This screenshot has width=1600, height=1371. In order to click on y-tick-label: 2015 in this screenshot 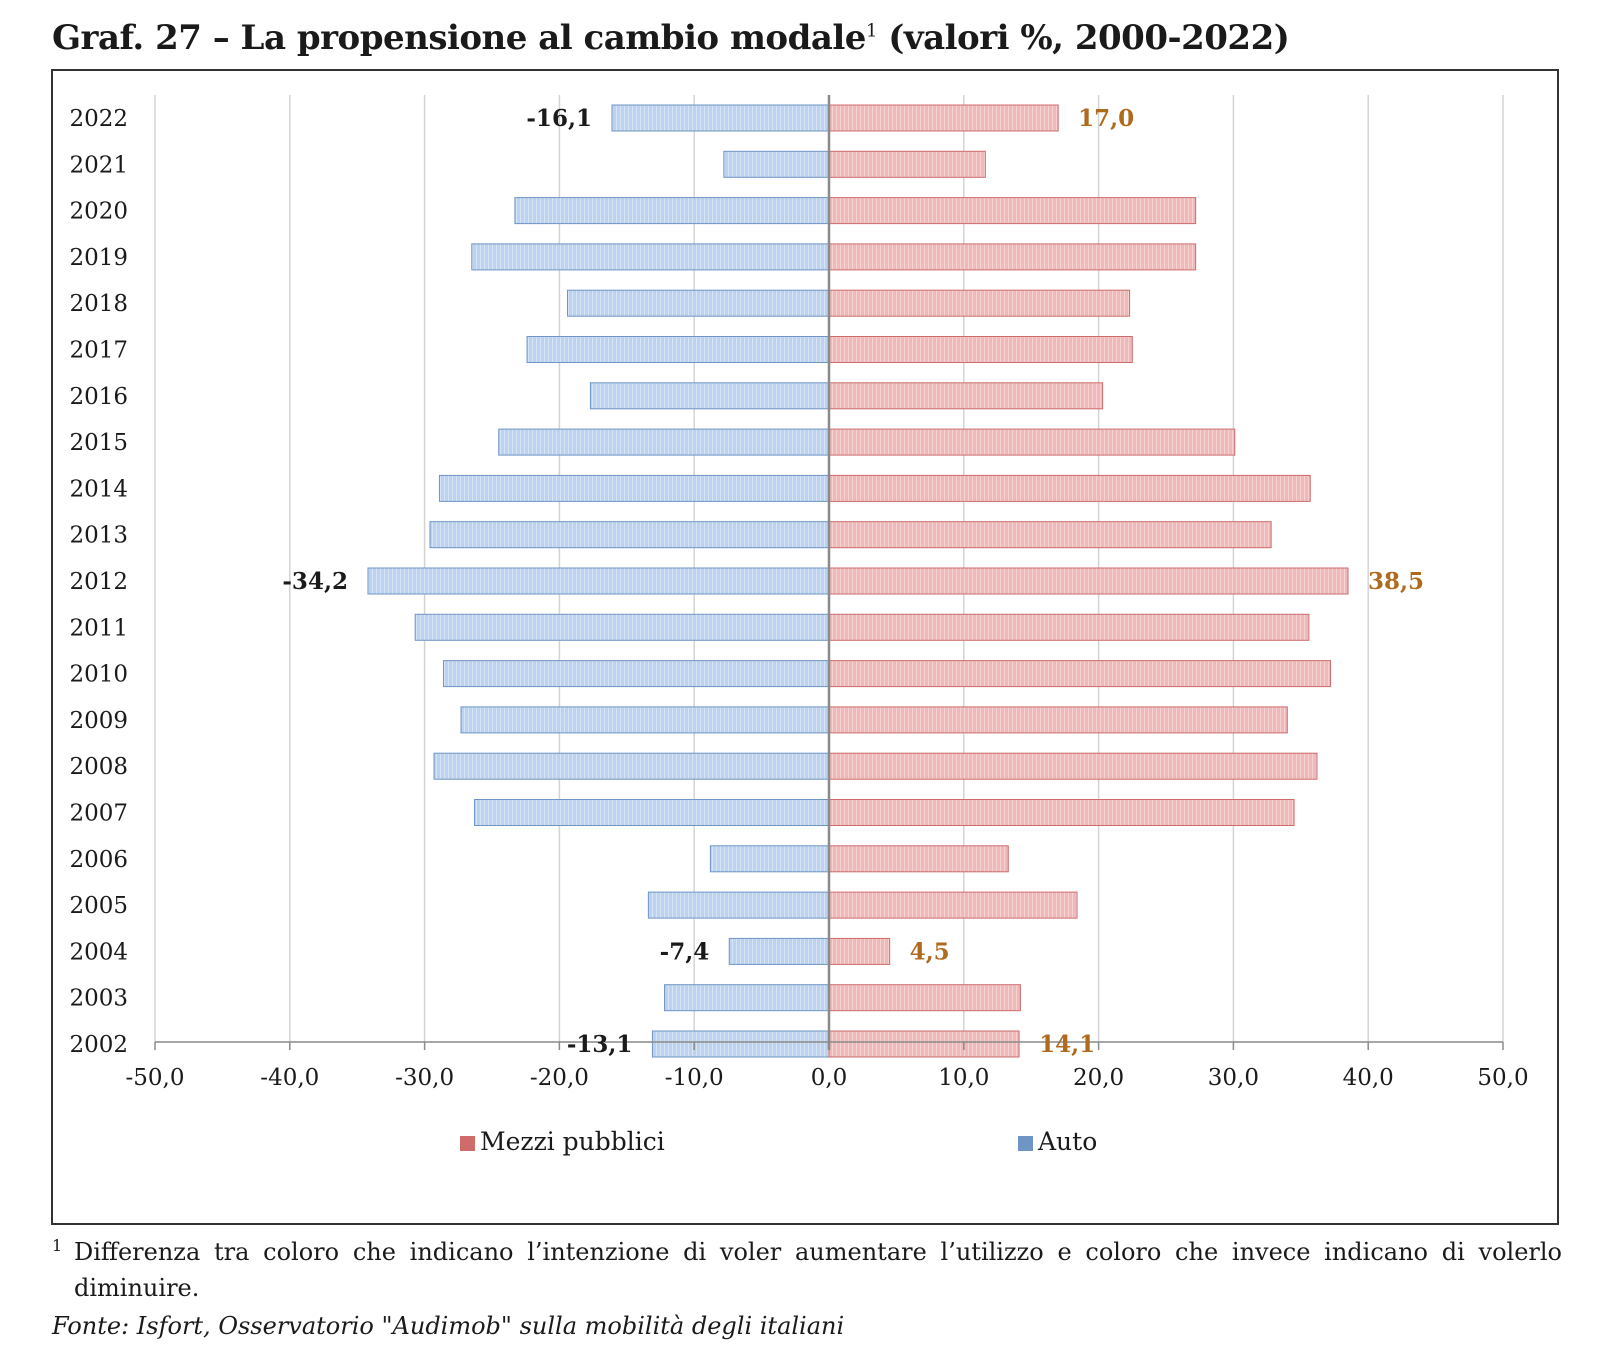, I will do `click(98, 443)`.